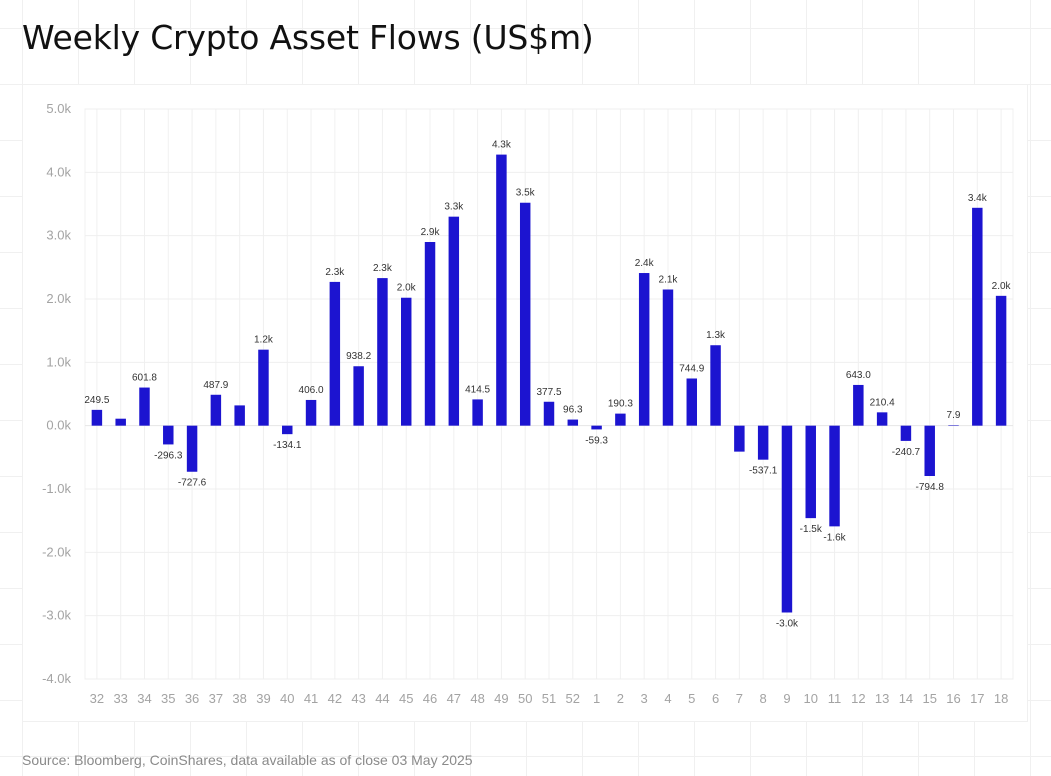 Image resolution: width=1051 pixels, height=776 pixels. Describe the element at coordinates (691, 698) in the screenshot. I see `x-tick-label: 5` at that location.